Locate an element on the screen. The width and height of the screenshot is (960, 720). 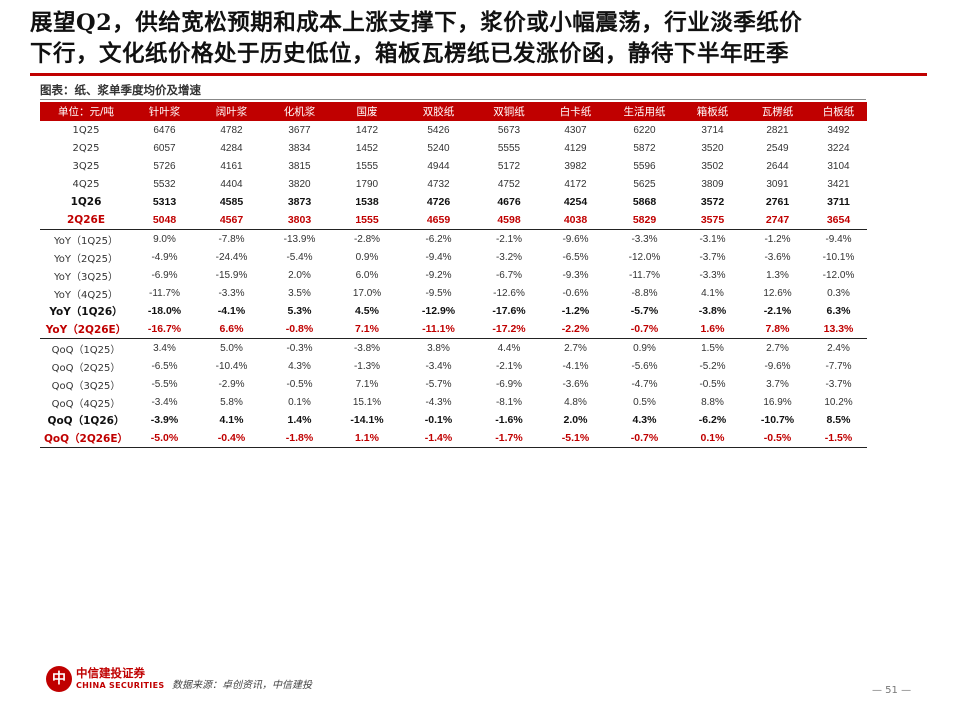
table-cell: 5.3% is located at coordinates (299, 311).